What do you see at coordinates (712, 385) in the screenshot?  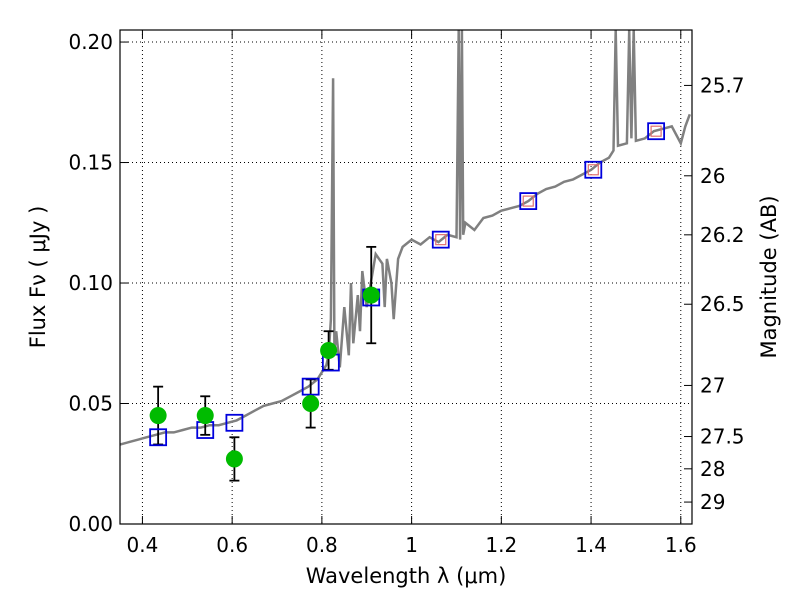 I see `y2-tick-label-4: 27` at bounding box center [712, 385].